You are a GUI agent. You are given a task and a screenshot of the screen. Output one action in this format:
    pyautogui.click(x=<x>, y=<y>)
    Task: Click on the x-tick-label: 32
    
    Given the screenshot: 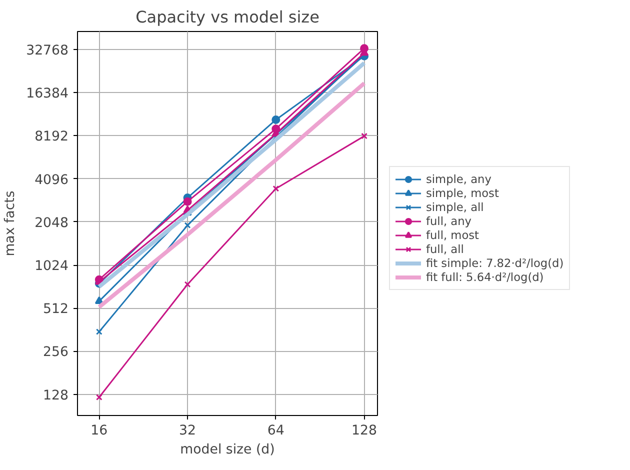 What is the action you would take?
    pyautogui.click(x=187, y=431)
    